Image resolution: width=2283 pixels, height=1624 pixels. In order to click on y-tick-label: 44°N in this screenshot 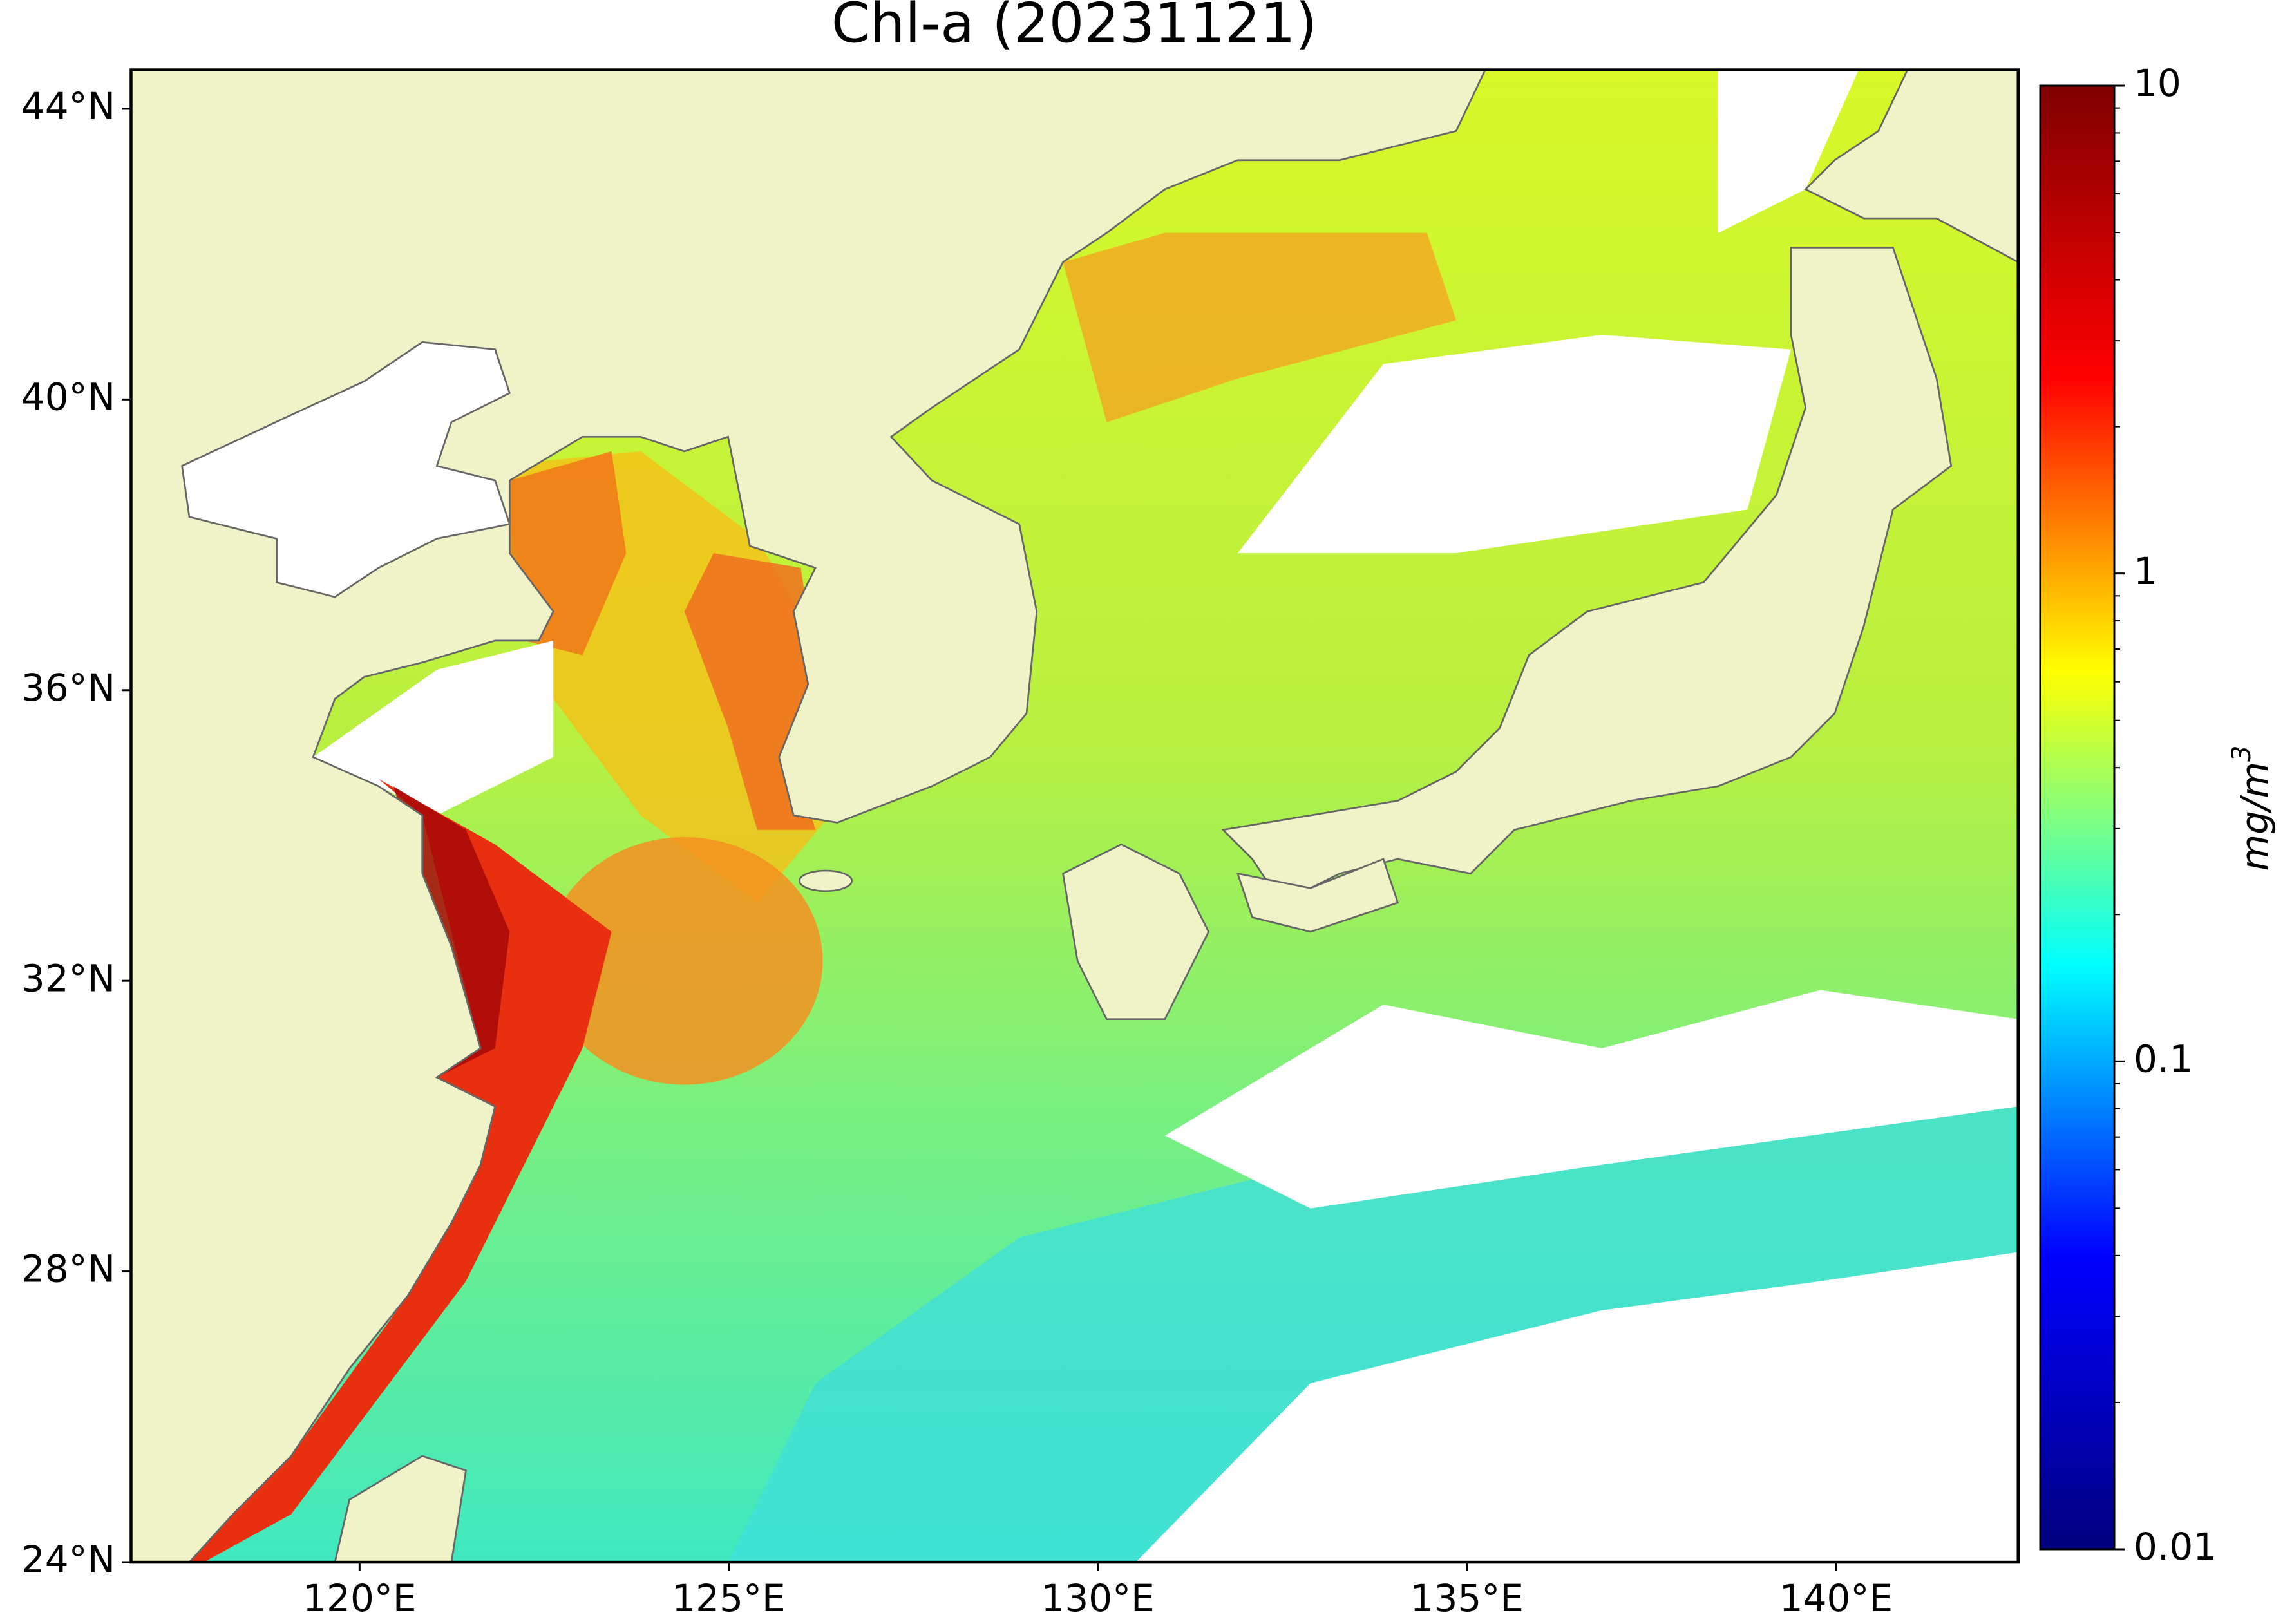, I will do `click(68, 106)`.